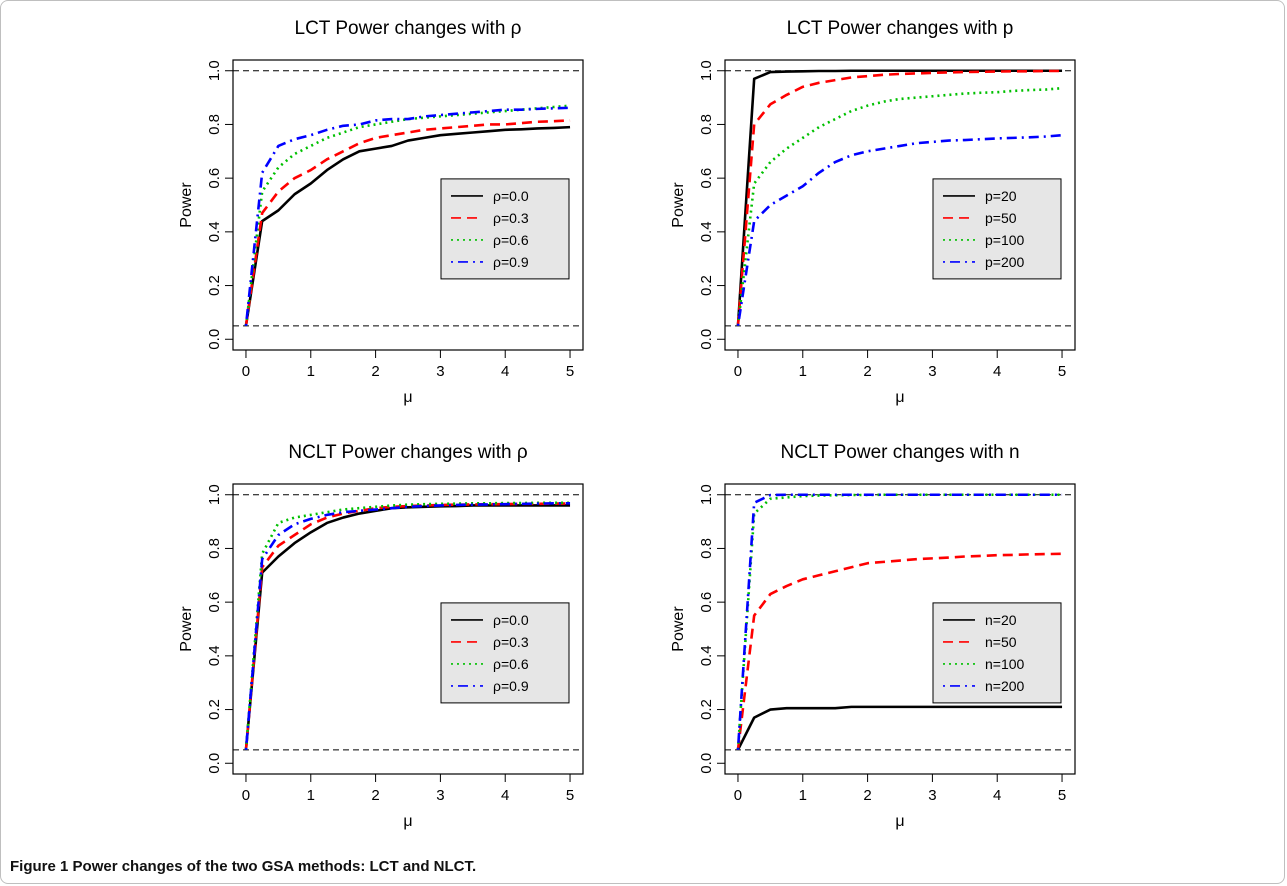 This screenshot has width=1287, height=886. What do you see at coordinates (1001, 218) in the screenshot?
I see `legend-label-2: p=50` at bounding box center [1001, 218].